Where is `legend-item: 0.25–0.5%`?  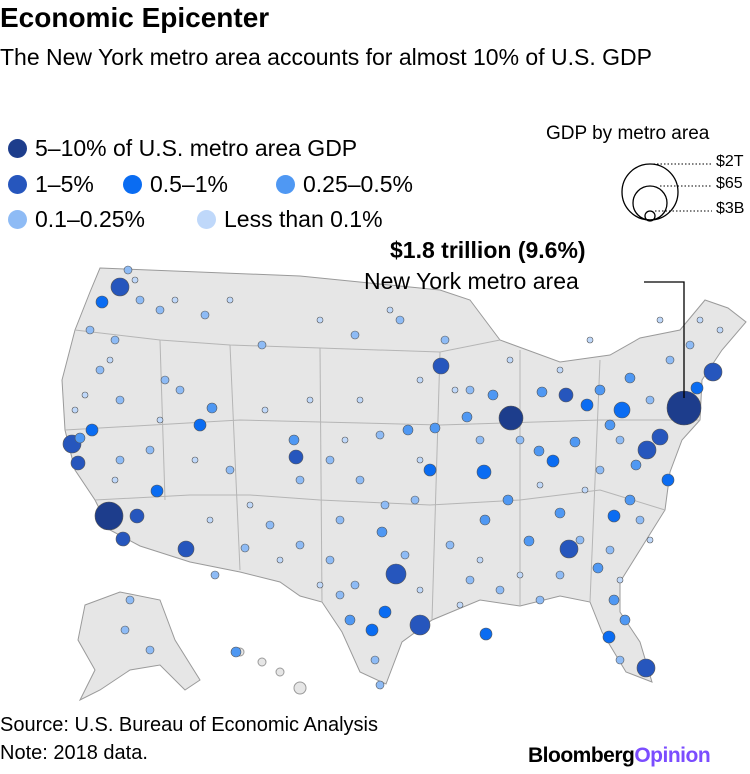
legend-item: 0.25–0.5% is located at coordinates (344, 184).